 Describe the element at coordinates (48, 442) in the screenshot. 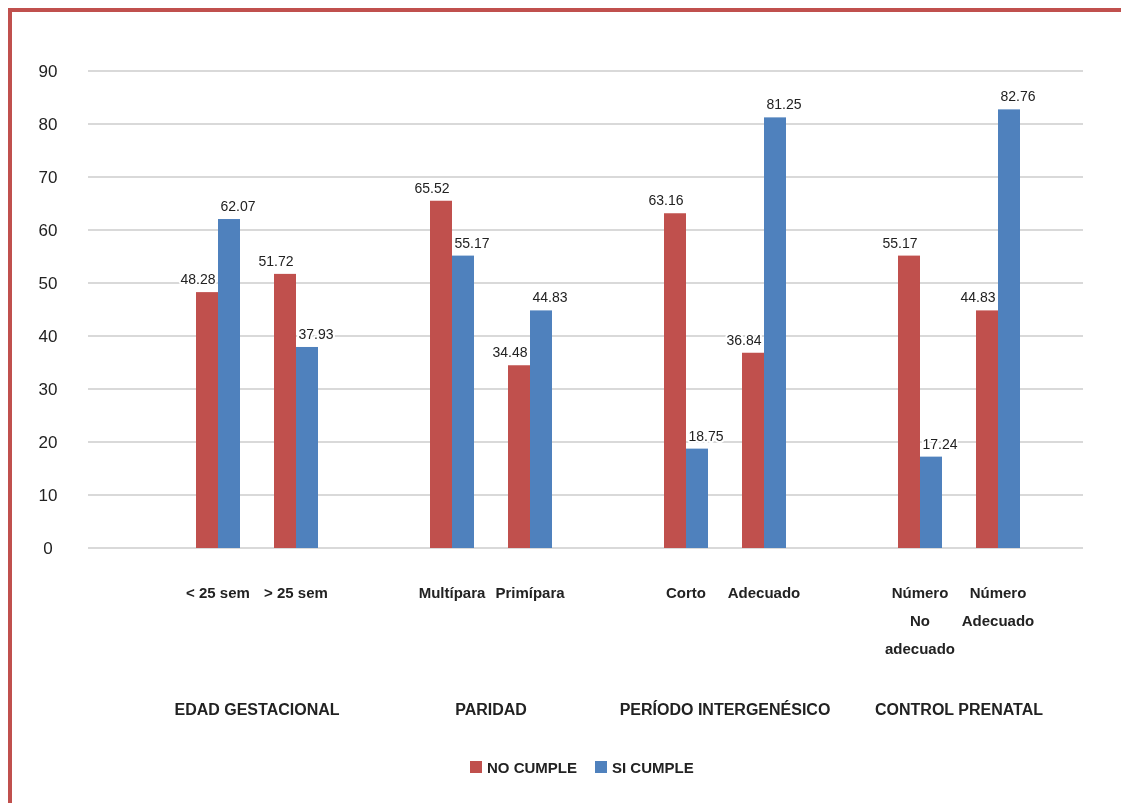

I see `y-tick-label: 20` at that location.